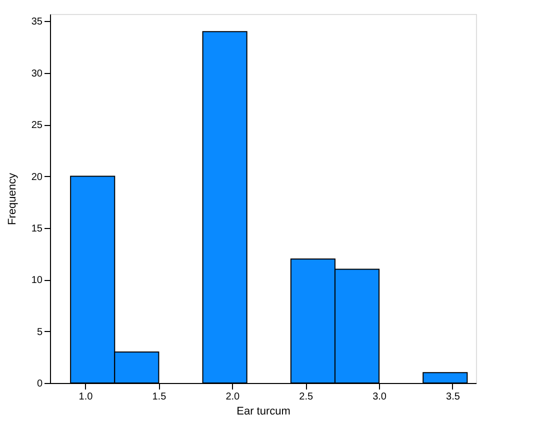  What do you see at coordinates (453, 397) in the screenshot?
I see `x-tick-label: 3.5` at bounding box center [453, 397].